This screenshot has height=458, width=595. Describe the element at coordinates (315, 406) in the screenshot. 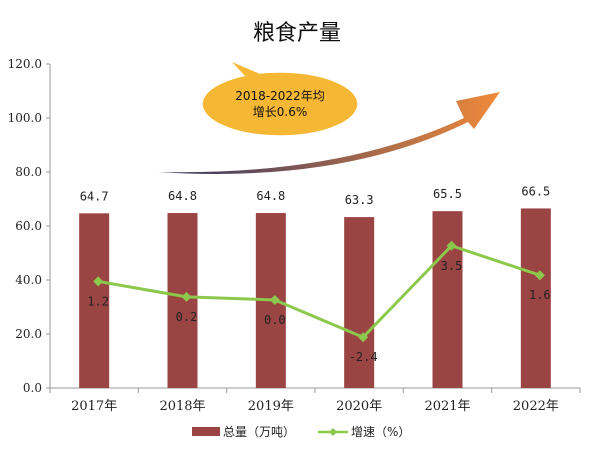

I see `x-axis-labels: 2017年 2018年 2019年 2020年 2021年 2022年` at that location.